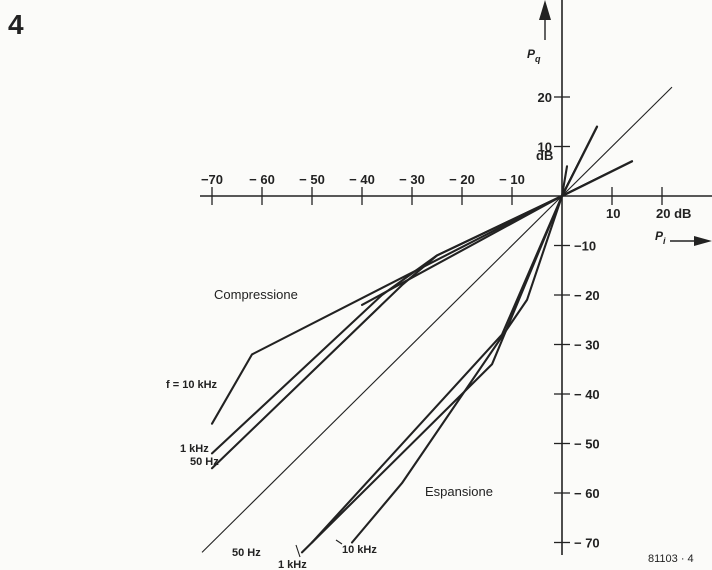 The height and width of the screenshot is (570, 712). Describe the element at coordinates (339, 542) in the screenshot. I see `exp-10khz-leader` at that location.